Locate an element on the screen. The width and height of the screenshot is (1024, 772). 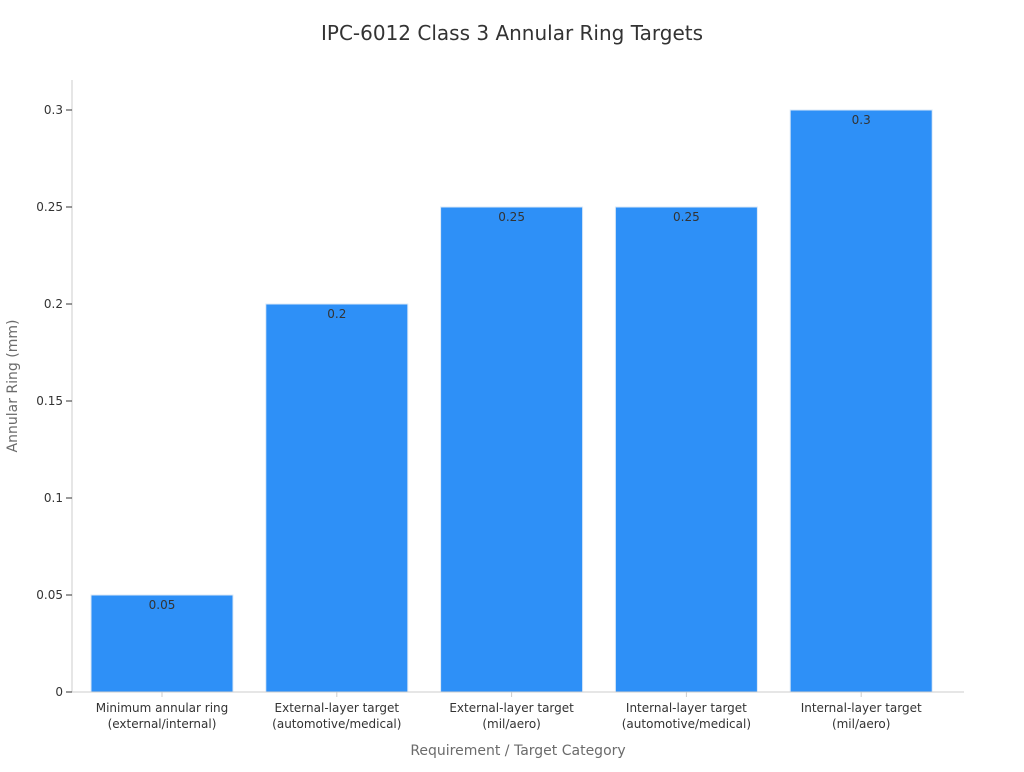
x-category-label-line: (external/internal) is located at coordinates (162, 724).